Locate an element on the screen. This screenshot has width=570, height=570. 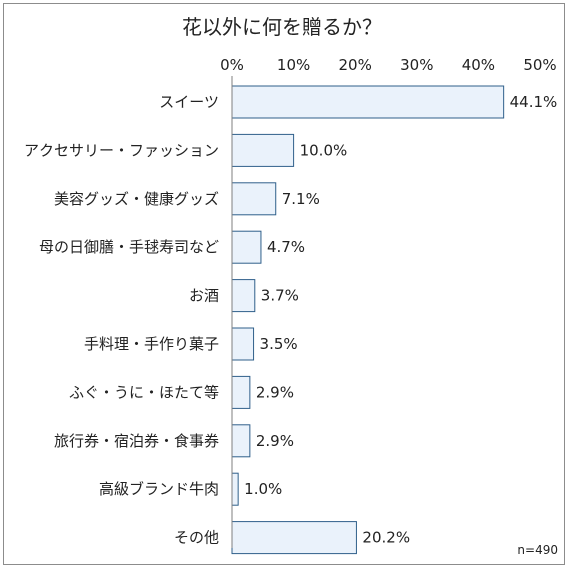
category-label: 旅行券・宿泊券・食事券 is located at coordinates (136, 441).